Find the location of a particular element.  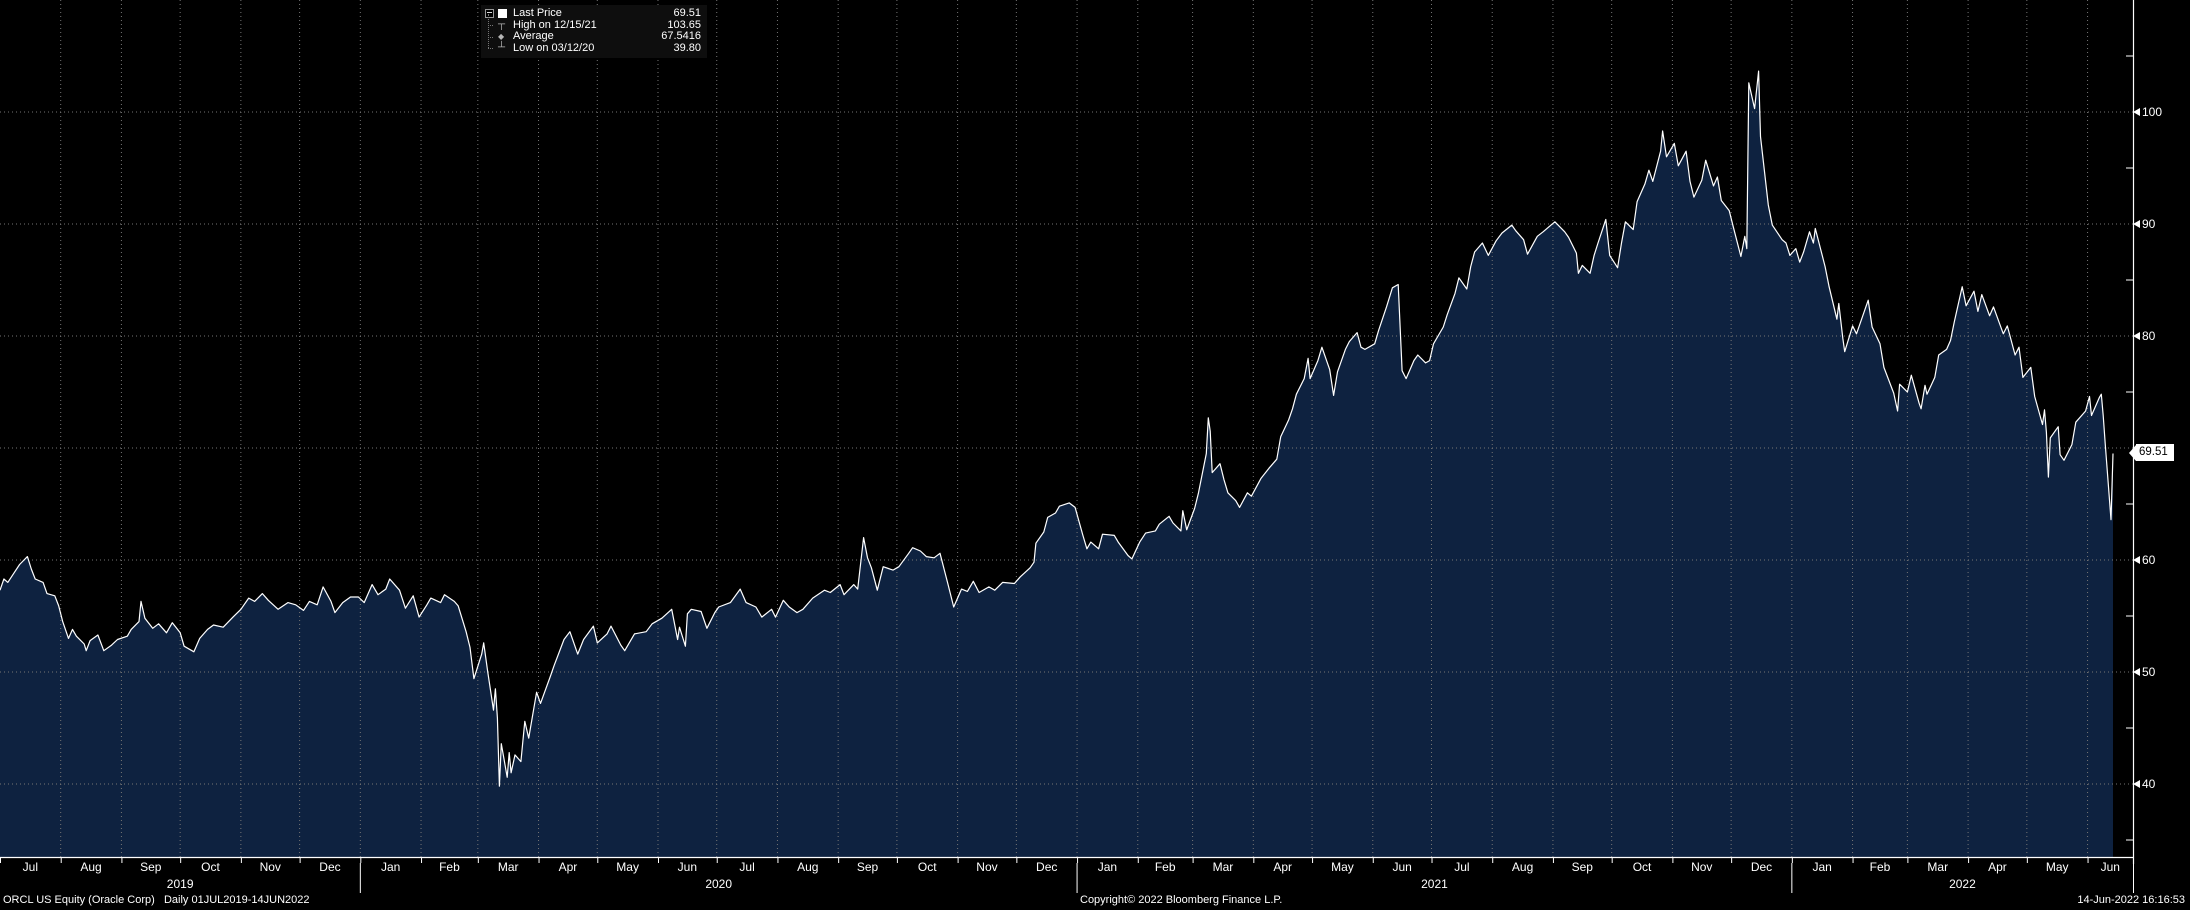

legend-row-high: ┬ High on 12/15/21 103.65 is located at coordinates (593, 22).